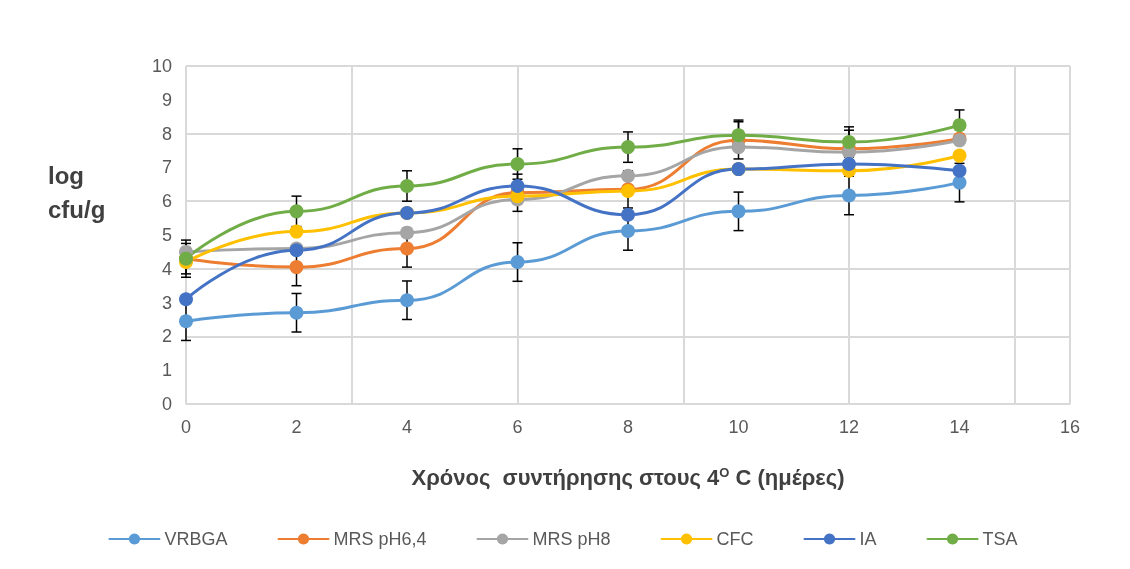 This screenshot has width=1130, height=569. What do you see at coordinates (166, 268) in the screenshot?
I see `y-tick-label: 4` at bounding box center [166, 268].